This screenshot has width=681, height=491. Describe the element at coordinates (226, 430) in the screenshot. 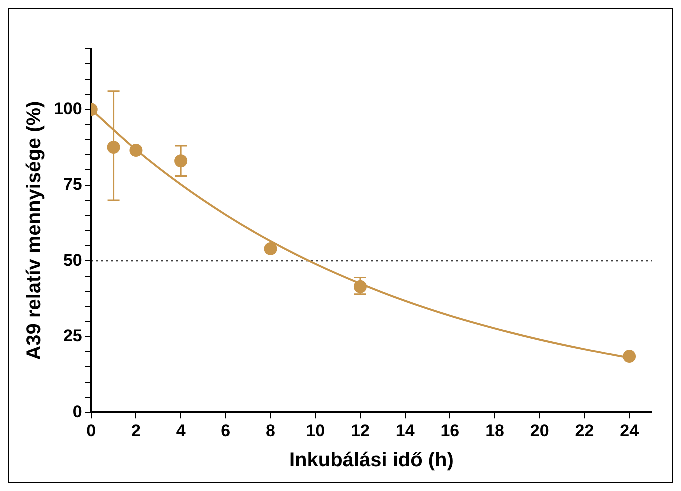

I see `x-tick-label: 6` at that location.